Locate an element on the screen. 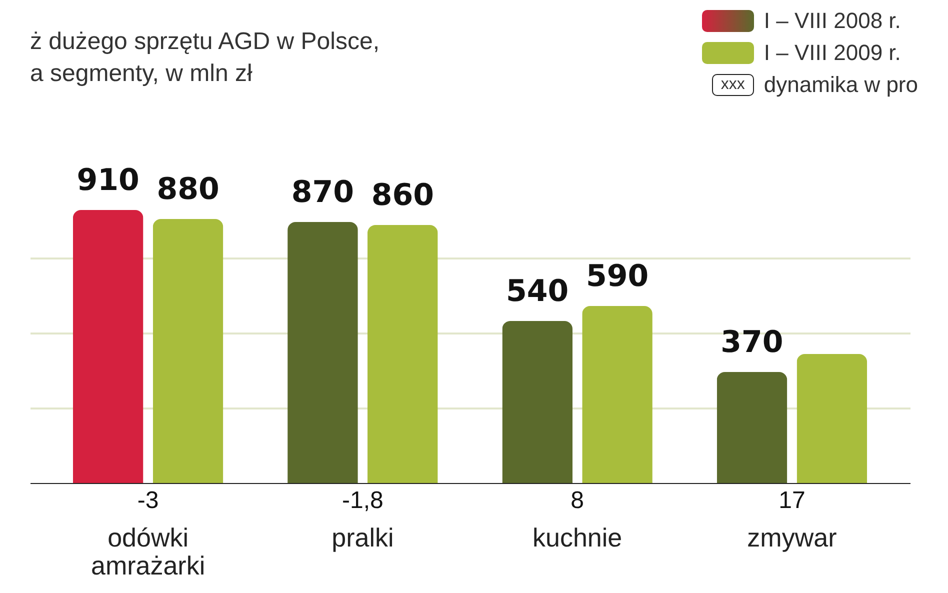  text: 8 is located at coordinates (577, 500).